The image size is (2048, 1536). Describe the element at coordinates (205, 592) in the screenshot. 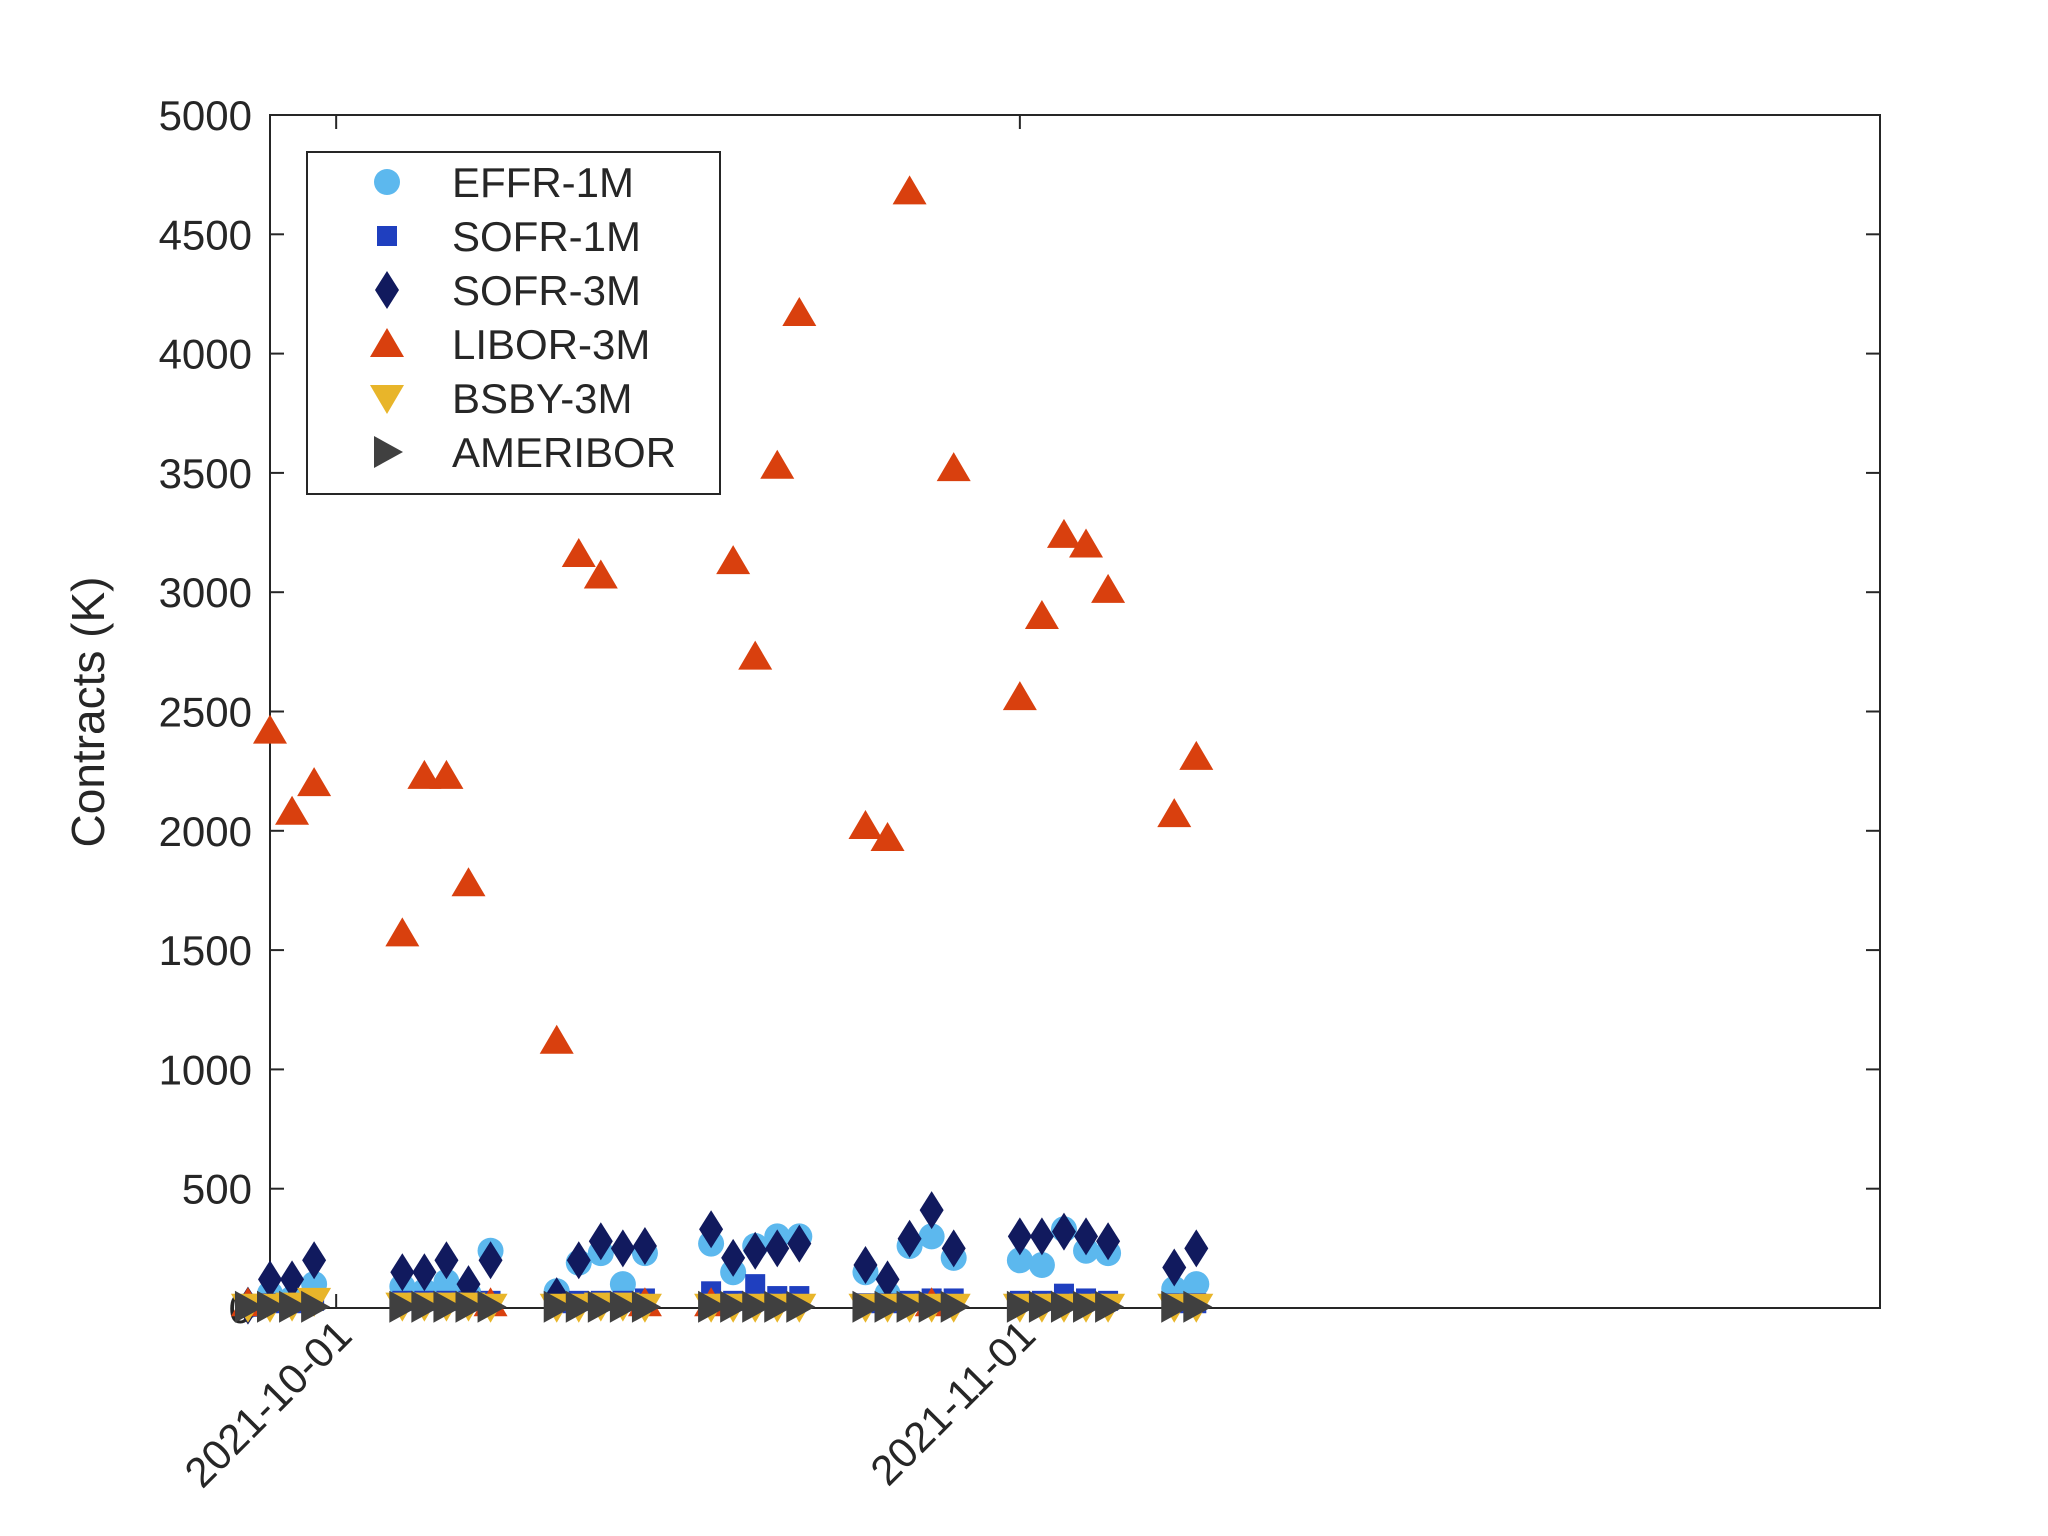

I see `y-tick-label: 3000` at that location.